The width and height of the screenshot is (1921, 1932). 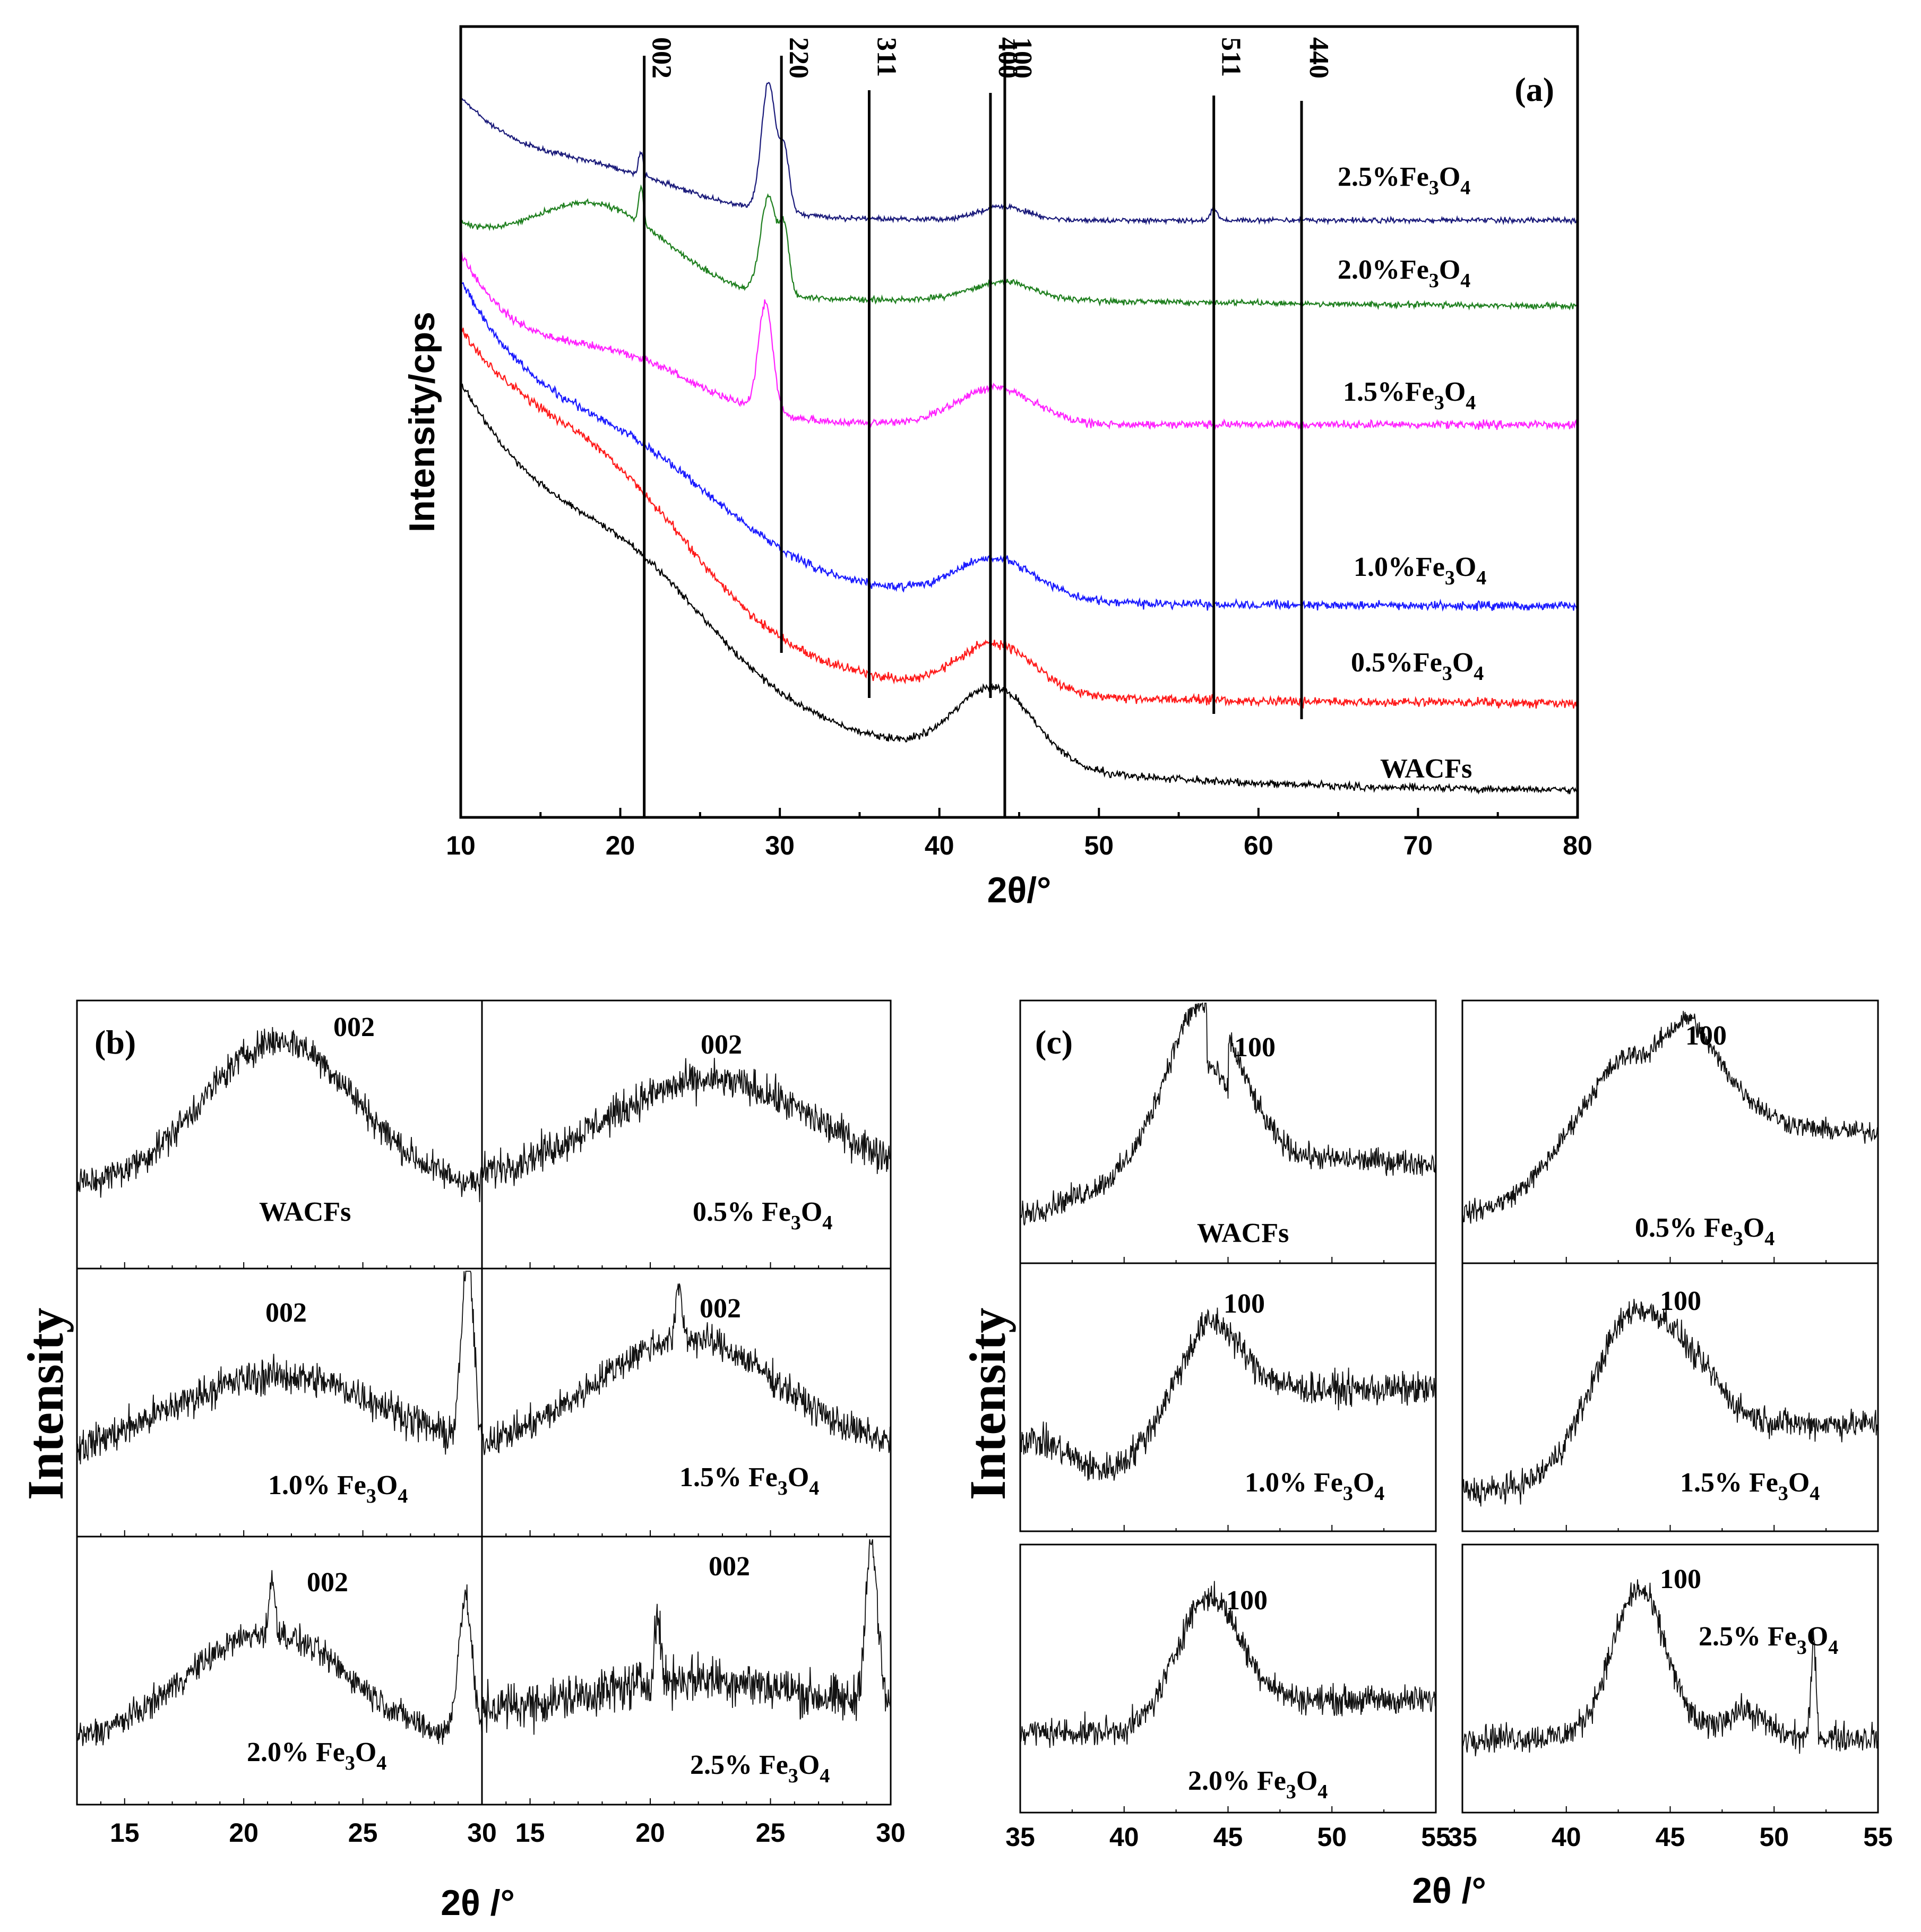 I want to click on b-peak-label-2-0: 002, so click(x=327, y=1582).